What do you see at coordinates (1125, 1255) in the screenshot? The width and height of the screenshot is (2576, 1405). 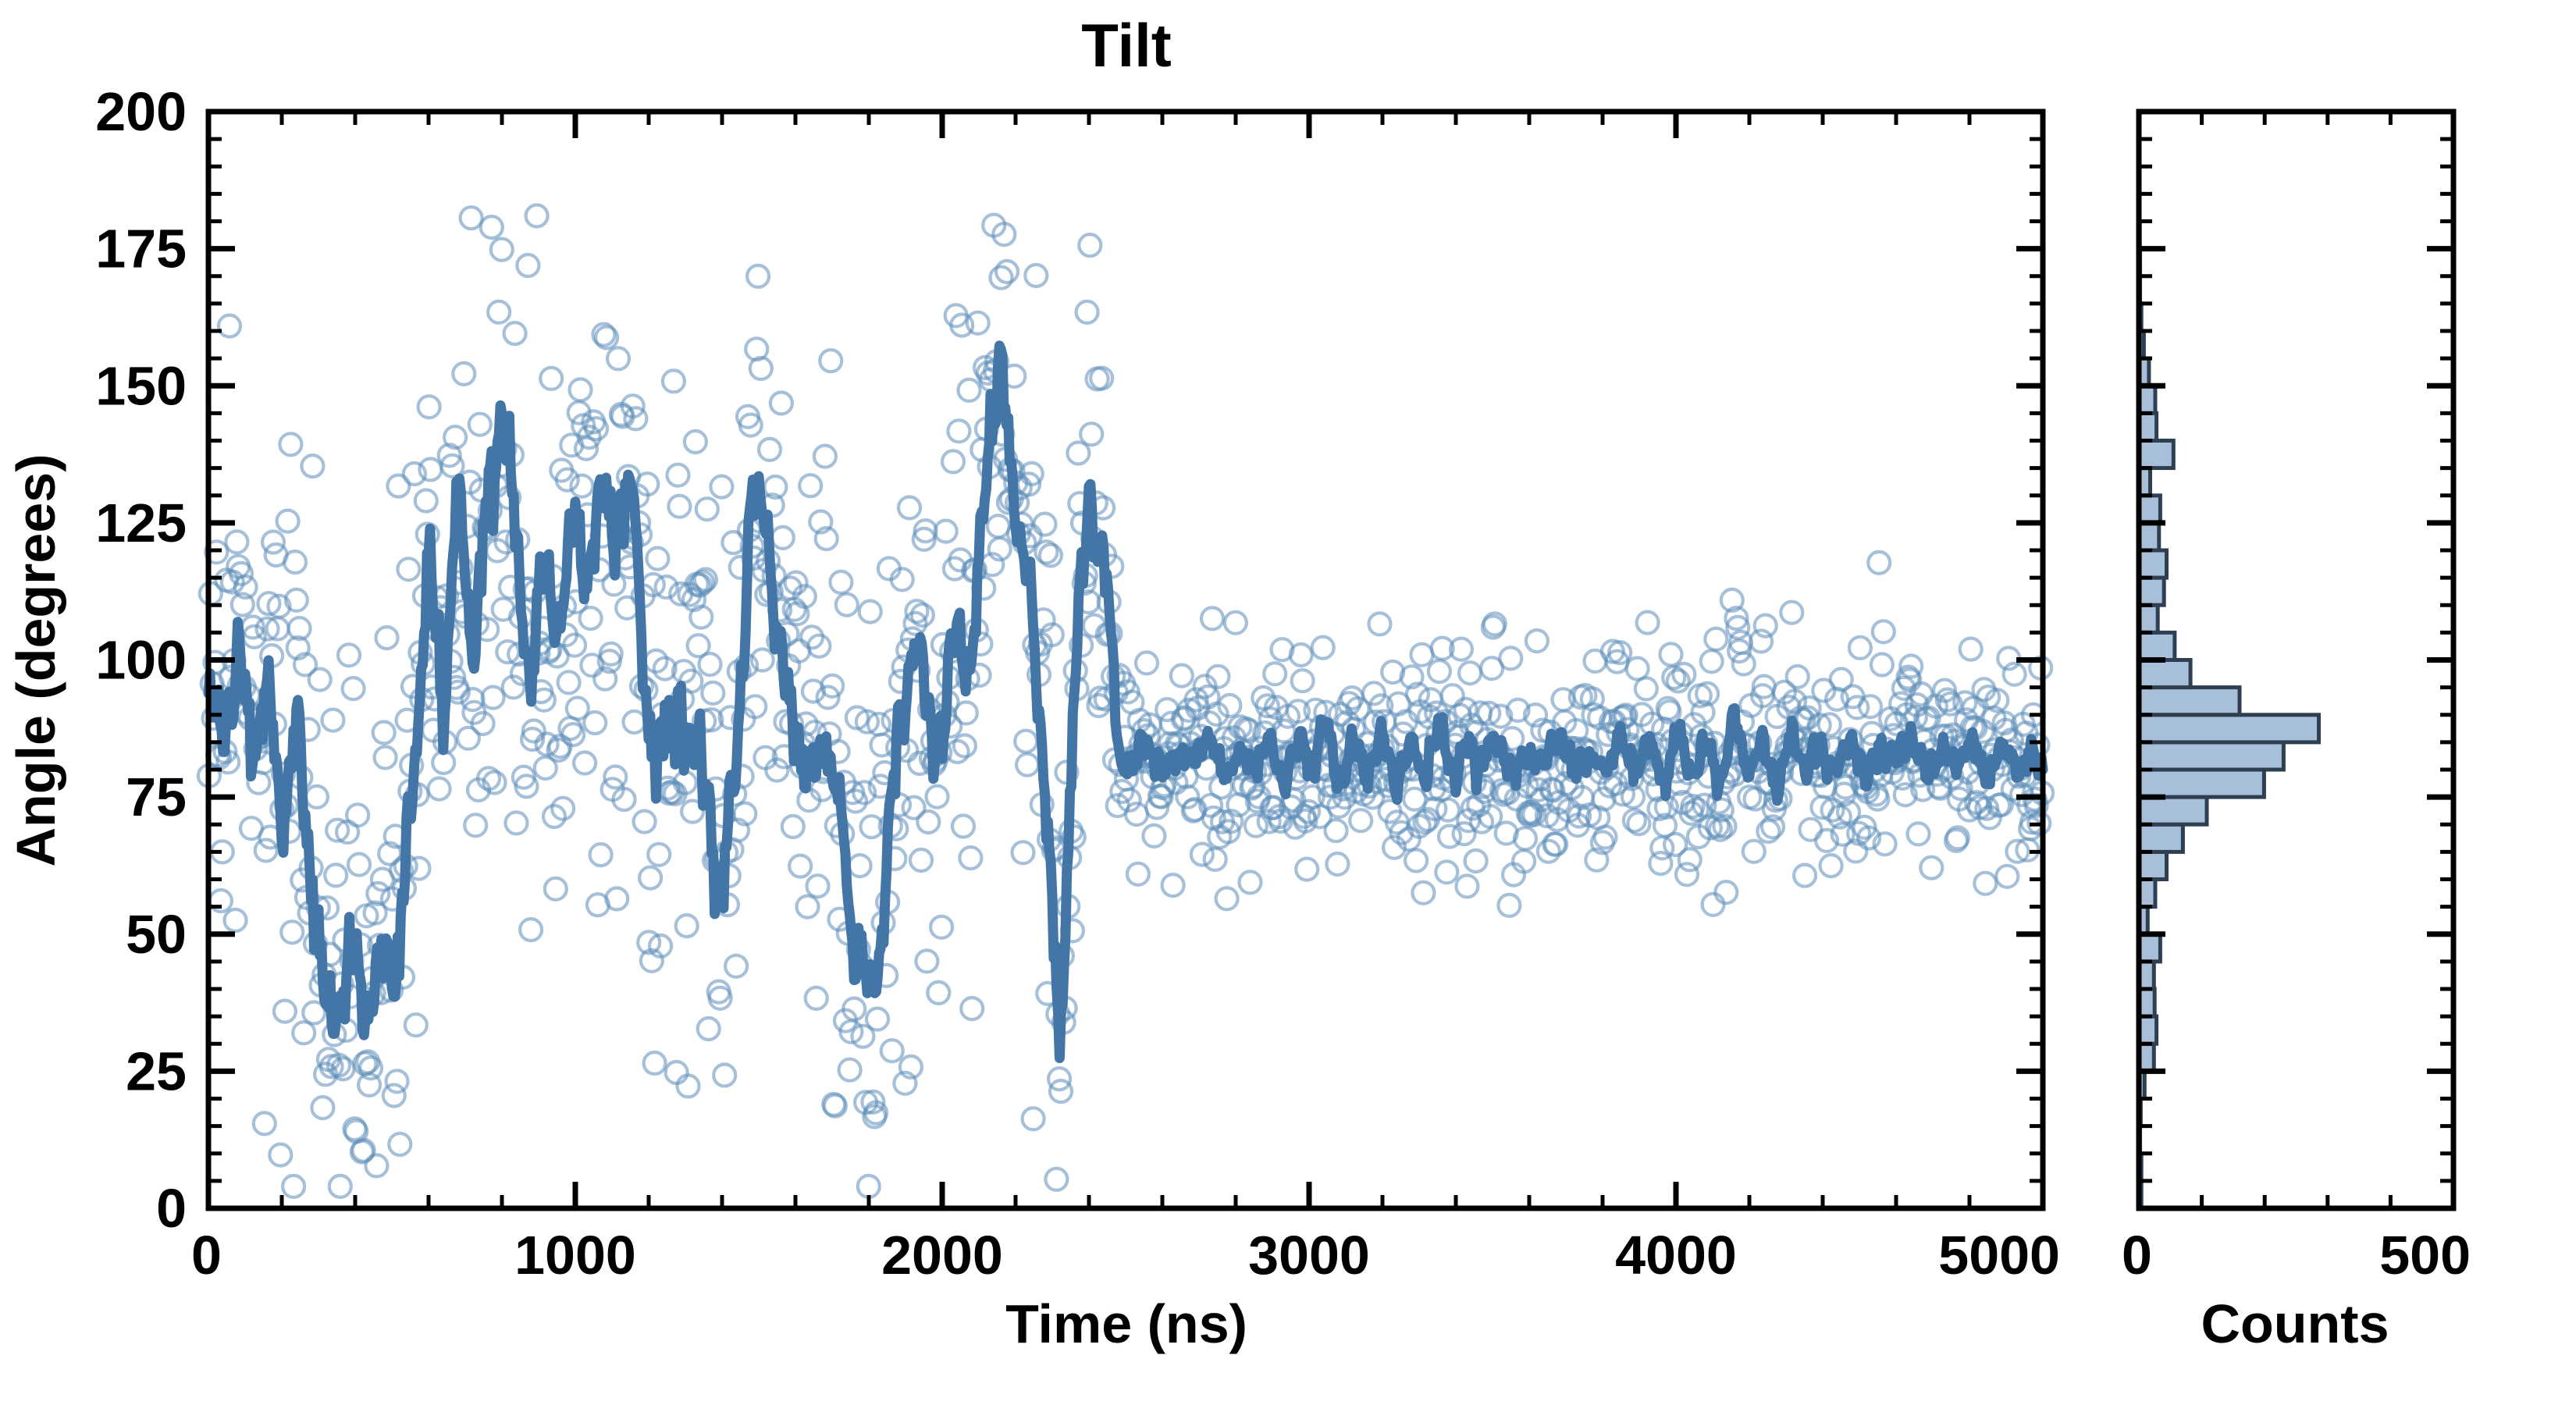 I see `main-x-tick-labels: 0 1000 2000 3000 4000 5000` at bounding box center [1125, 1255].